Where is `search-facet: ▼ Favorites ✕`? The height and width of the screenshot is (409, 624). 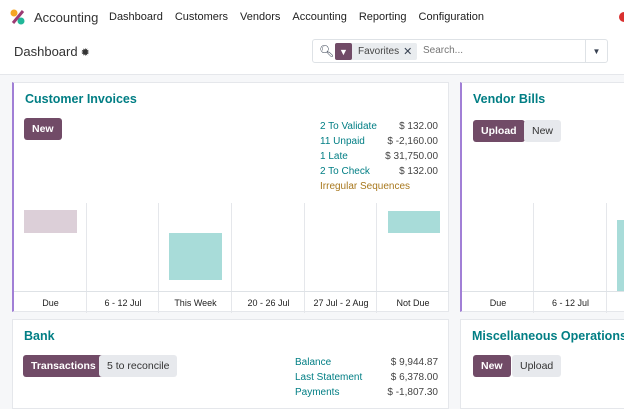 search-facet: ▼ Favorites ✕ is located at coordinates (376, 51).